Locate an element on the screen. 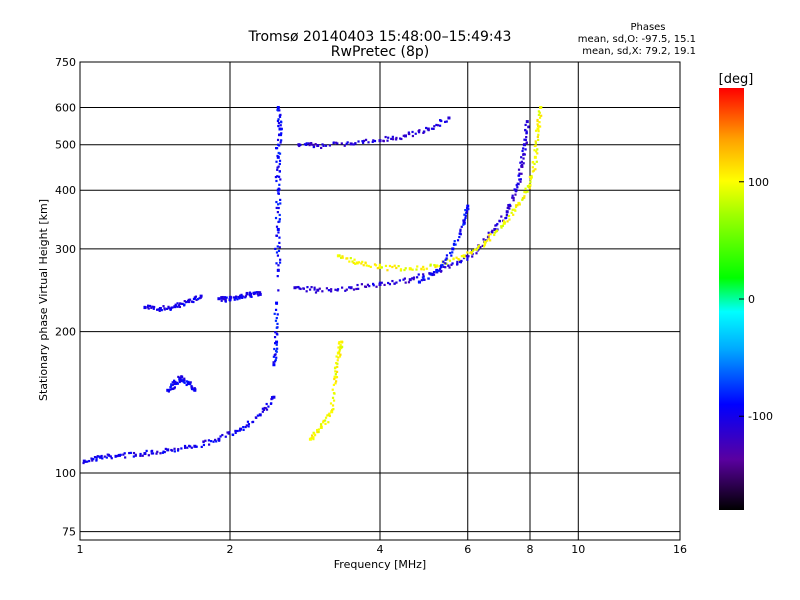 This screenshot has height=600, width=800. x-axis-label: Frequency [MHz] is located at coordinates (380, 564).